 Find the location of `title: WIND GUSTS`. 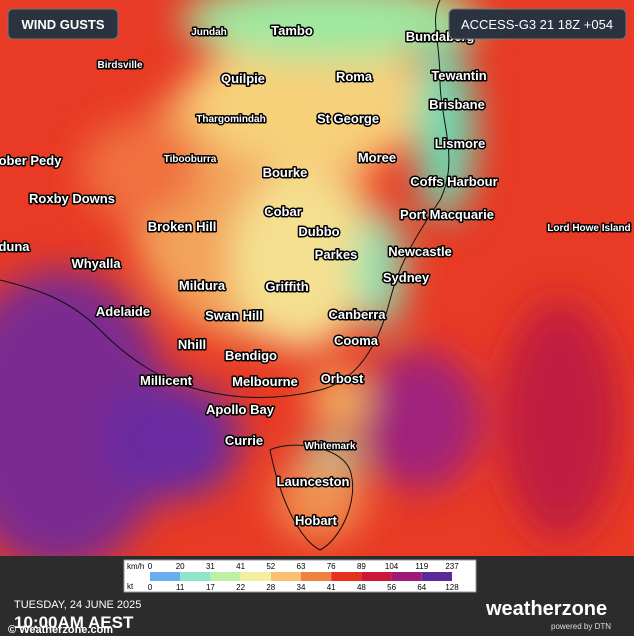

title: WIND GUSTS is located at coordinates (62, 24).